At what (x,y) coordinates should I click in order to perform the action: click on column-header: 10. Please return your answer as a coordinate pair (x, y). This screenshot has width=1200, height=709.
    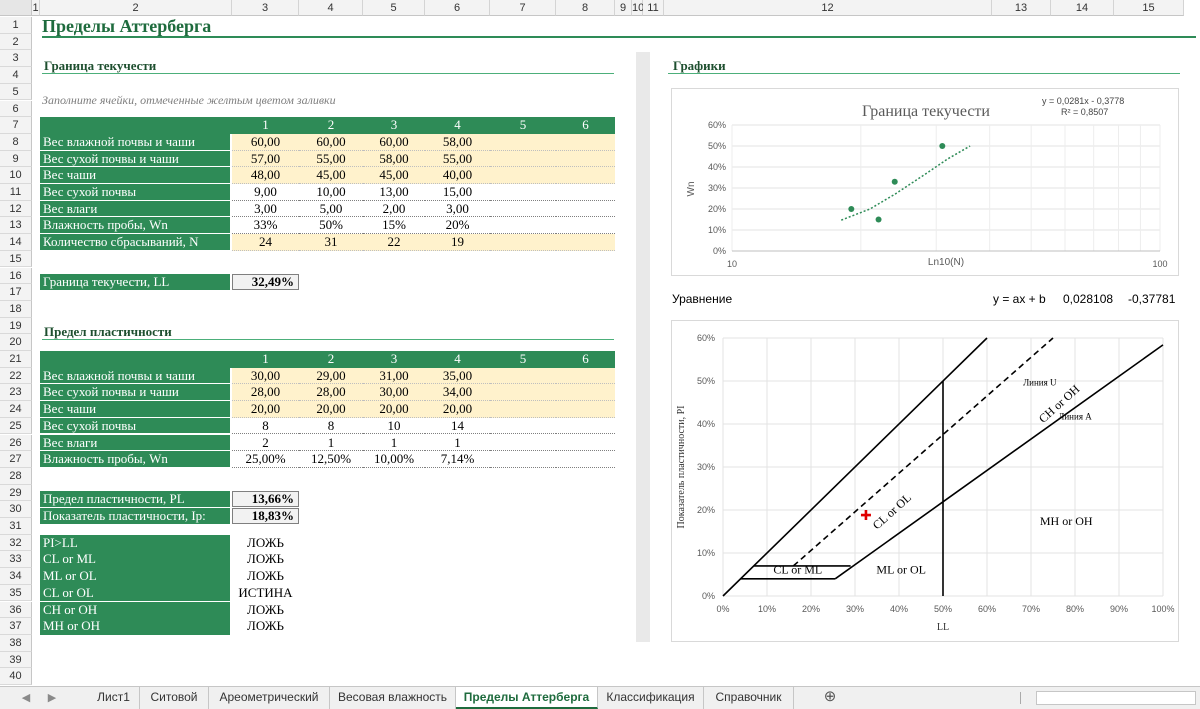
    Looking at the image, I should click on (638, 8).